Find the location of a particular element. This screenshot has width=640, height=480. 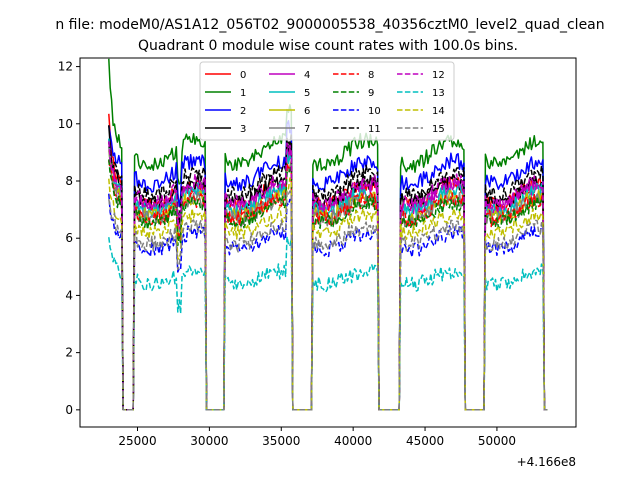

y-tick-label: 0 is located at coordinates (69, 410).